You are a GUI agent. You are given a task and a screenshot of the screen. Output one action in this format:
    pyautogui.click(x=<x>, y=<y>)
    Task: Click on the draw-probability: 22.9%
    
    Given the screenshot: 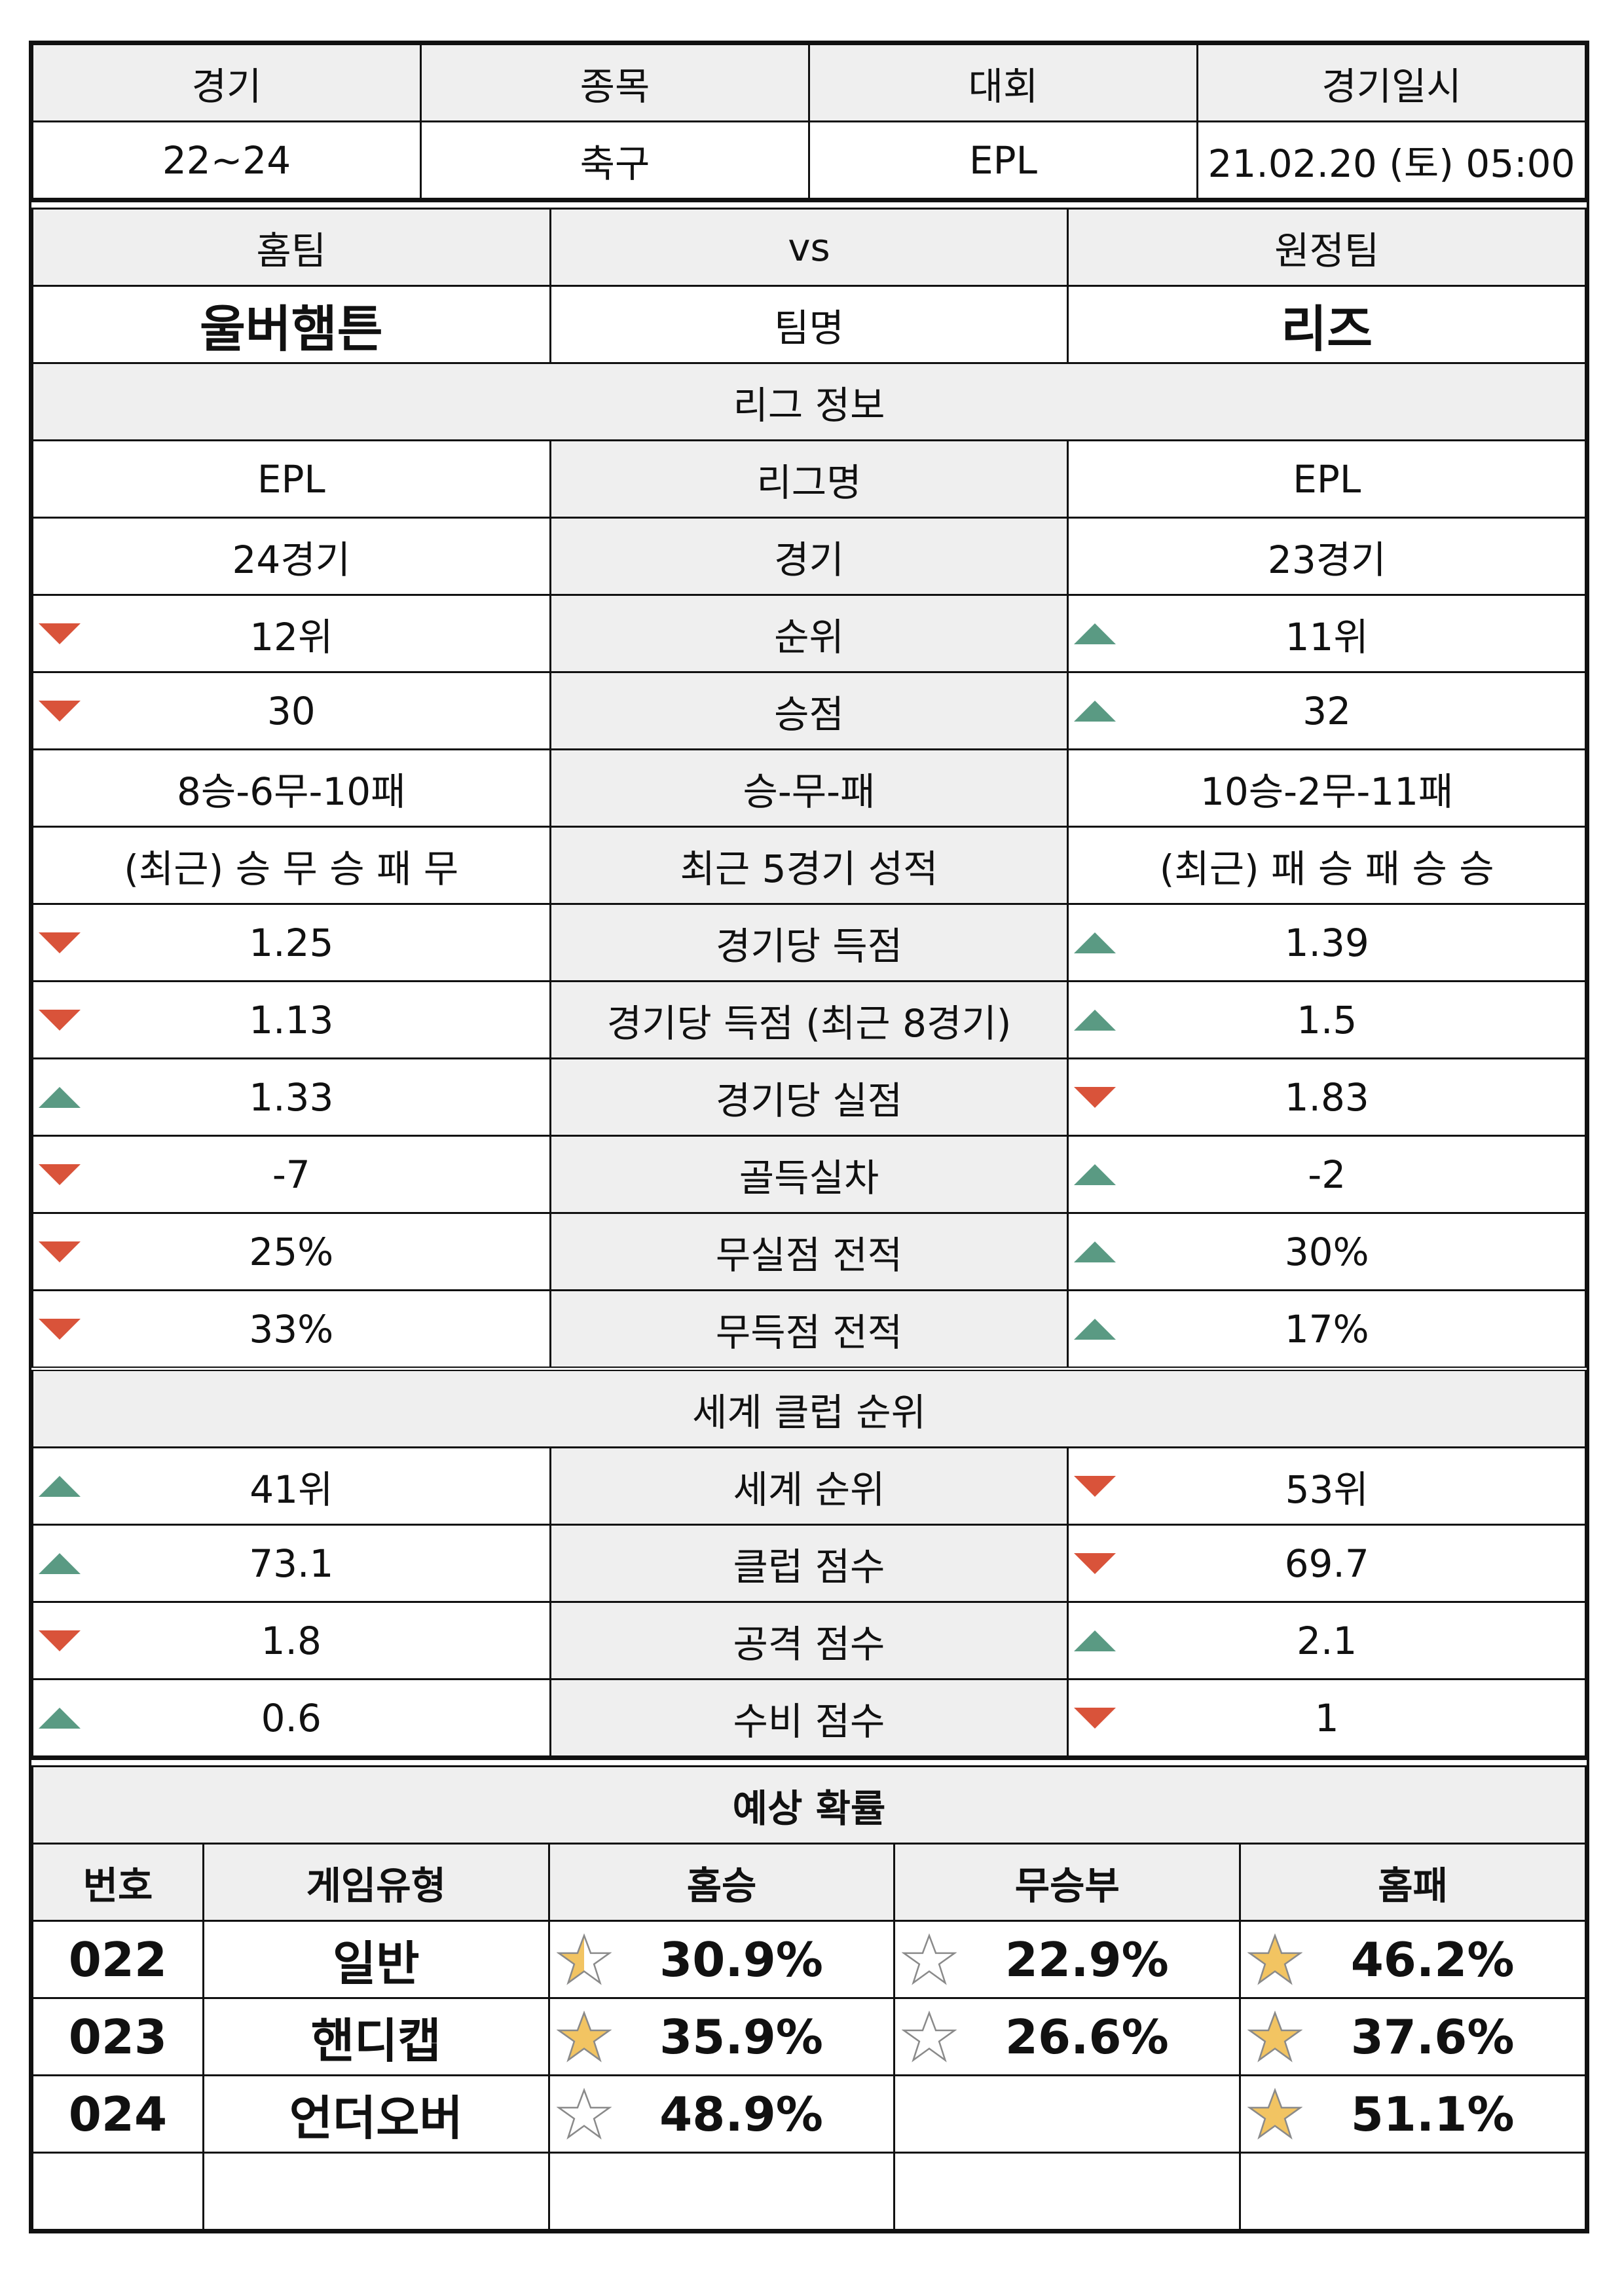 What is the action you would take?
    pyautogui.click(x=1067, y=1959)
    